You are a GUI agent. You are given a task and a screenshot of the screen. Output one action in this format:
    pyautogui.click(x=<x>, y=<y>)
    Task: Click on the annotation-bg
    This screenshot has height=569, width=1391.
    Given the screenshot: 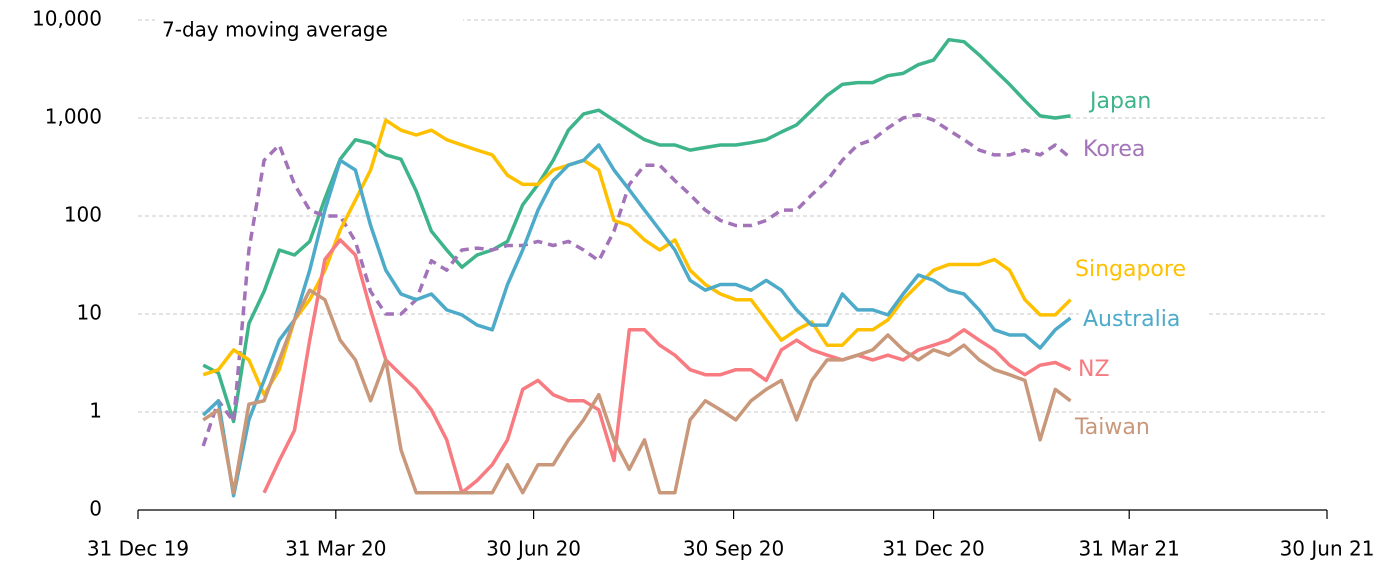 What is the action you would take?
    pyautogui.click(x=309, y=30)
    